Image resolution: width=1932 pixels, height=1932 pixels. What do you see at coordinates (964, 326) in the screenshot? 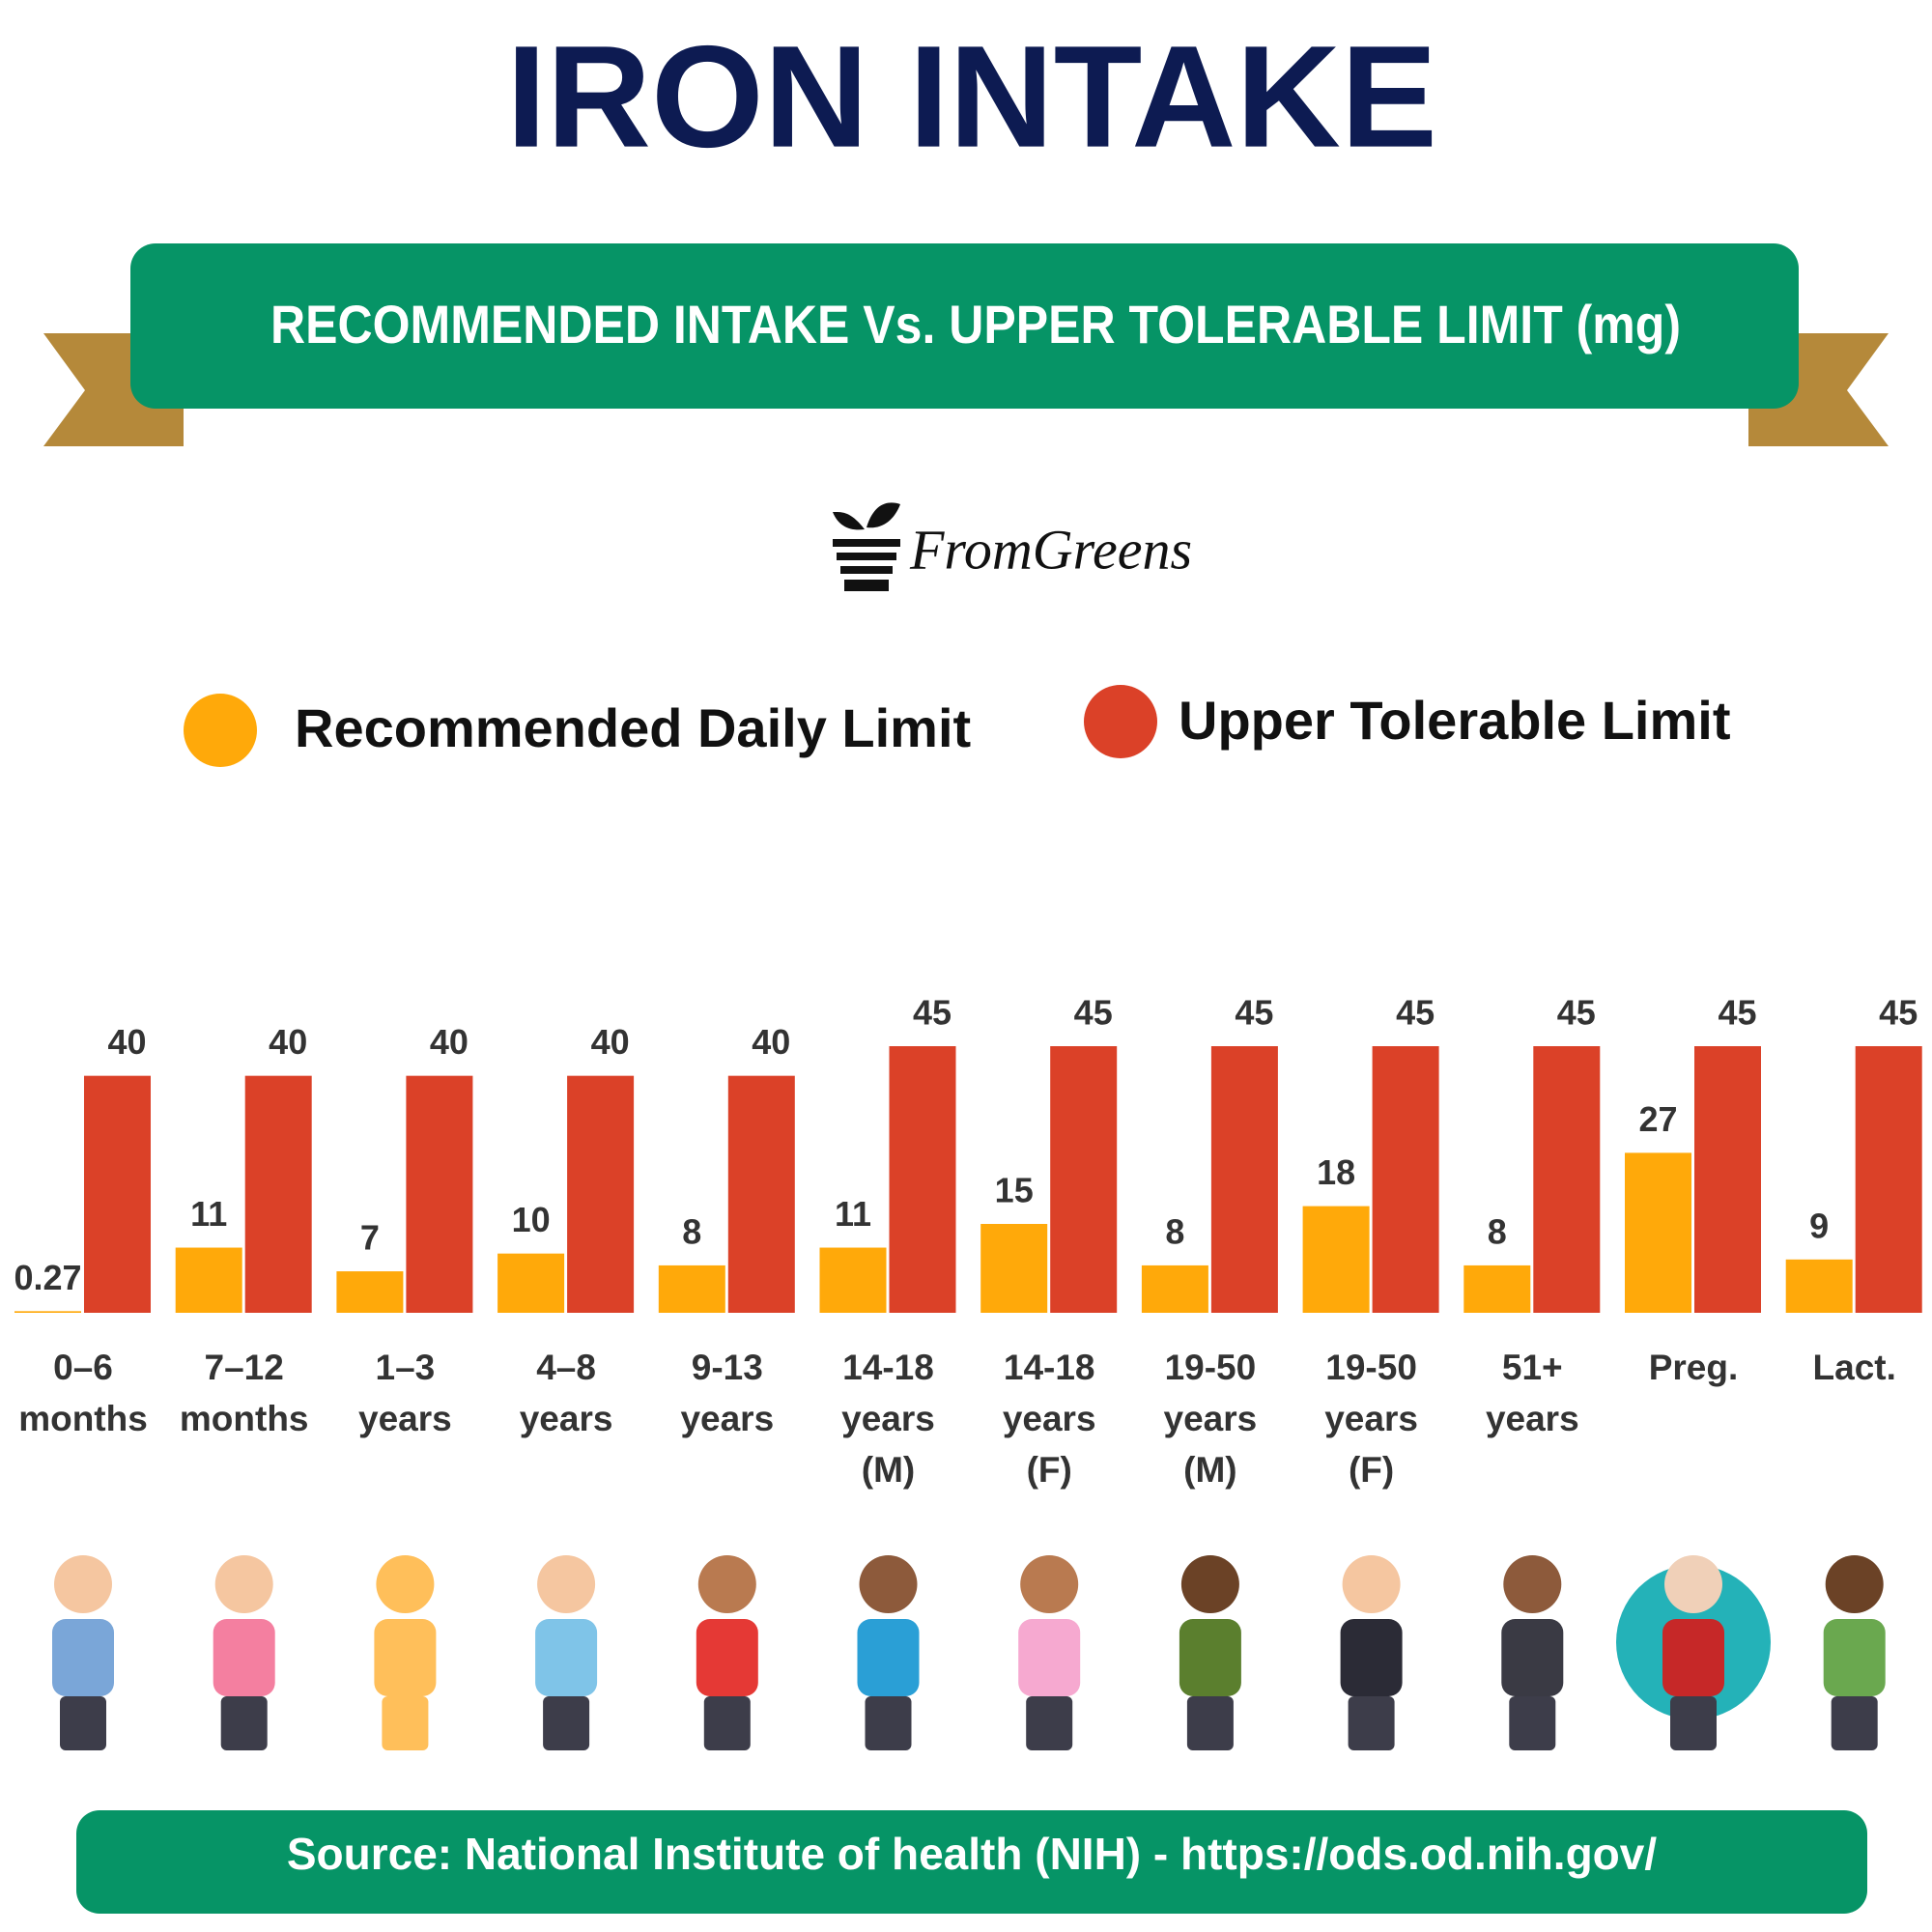
I see `subtitle-banner` at bounding box center [964, 326].